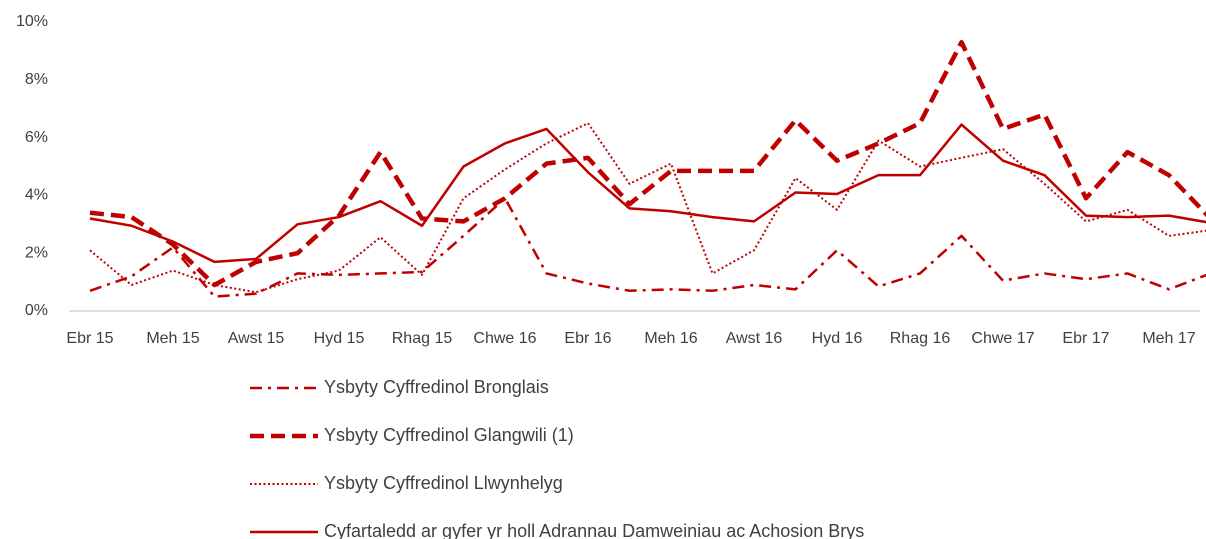 This screenshot has height=539, width=1206. Describe the element at coordinates (36, 79) in the screenshot. I see `y-tick-label: 8%` at that location.